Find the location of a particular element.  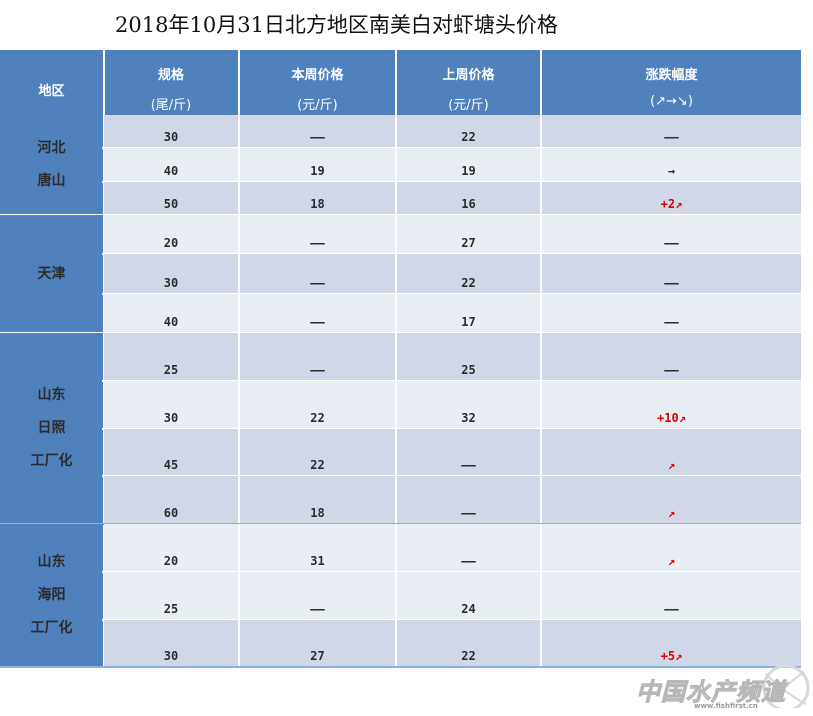

change-cell: → is located at coordinates (671, 171).